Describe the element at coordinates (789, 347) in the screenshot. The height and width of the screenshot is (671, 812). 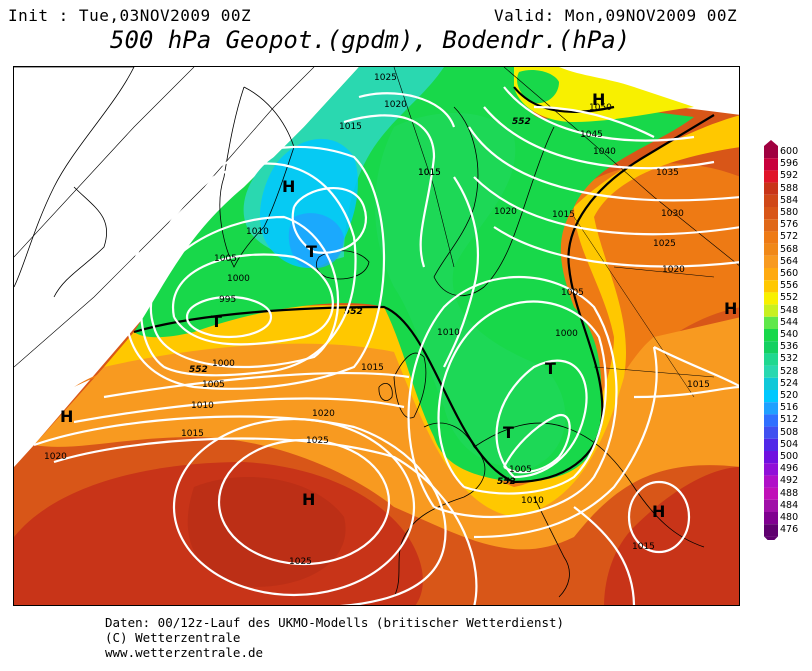
I see `scale-label: 536` at that location.